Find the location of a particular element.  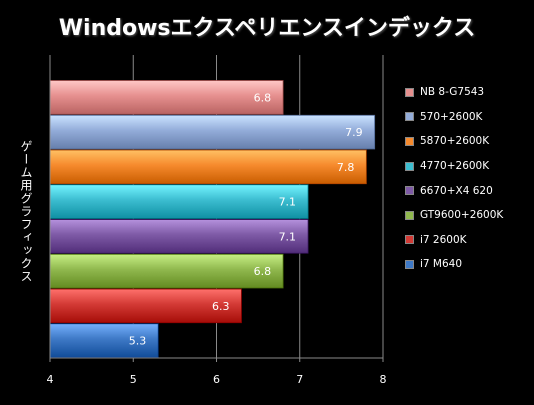

legend-label: NB 8-G7543 is located at coordinates (452, 92).